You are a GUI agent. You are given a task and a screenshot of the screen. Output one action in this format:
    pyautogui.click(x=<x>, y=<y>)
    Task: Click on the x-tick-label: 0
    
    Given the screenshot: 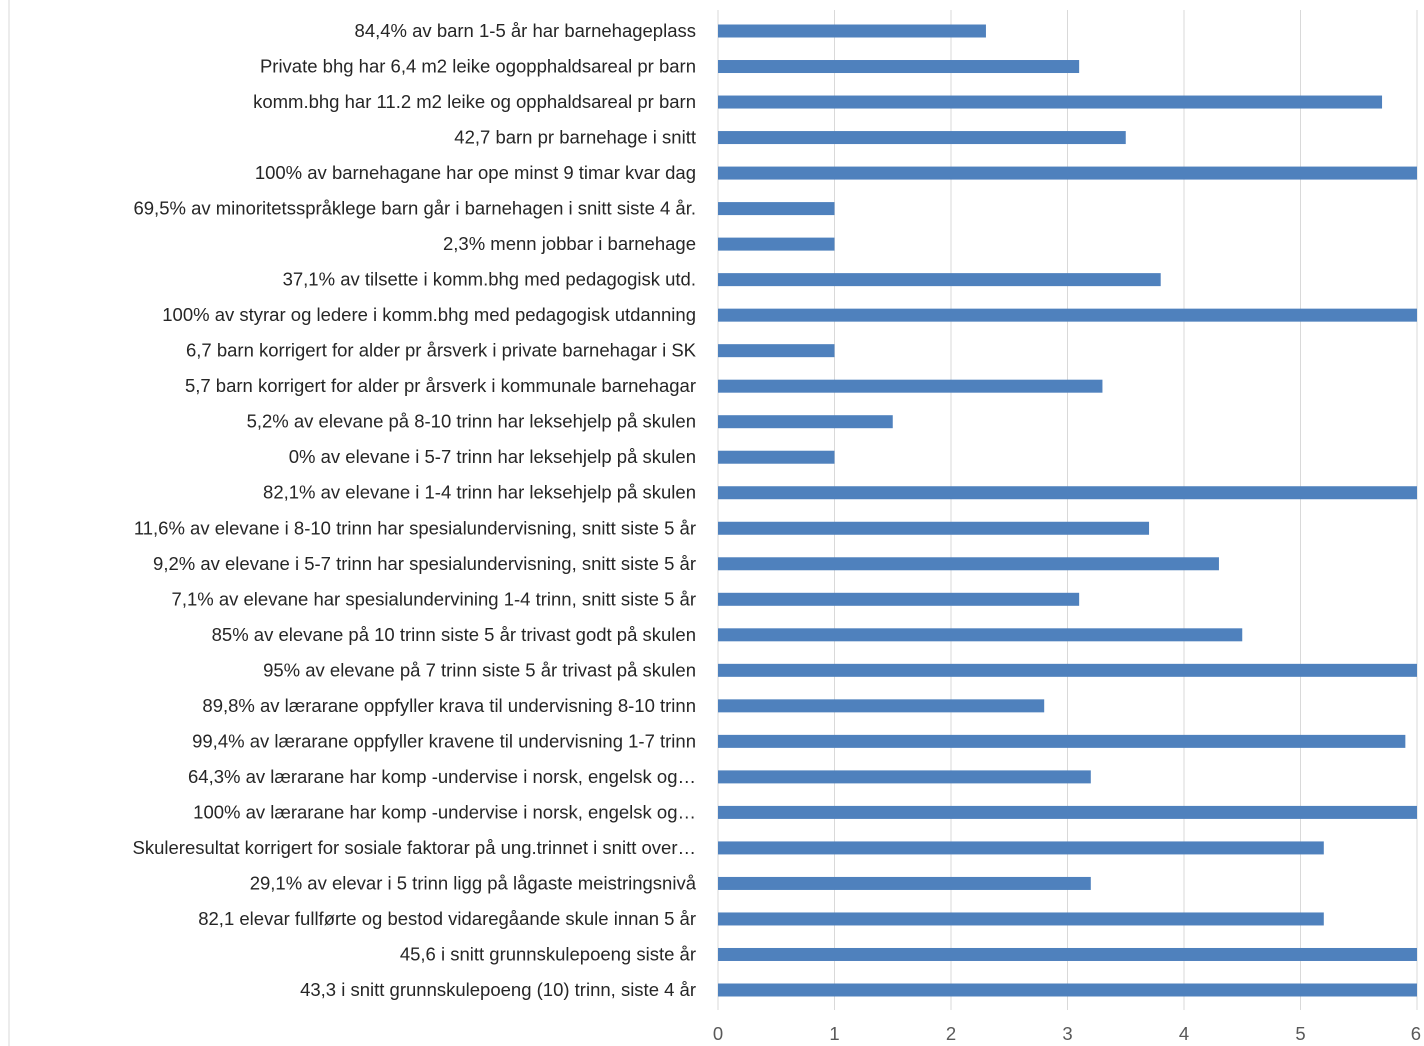 What is the action you would take?
    pyautogui.click(x=718, y=1033)
    